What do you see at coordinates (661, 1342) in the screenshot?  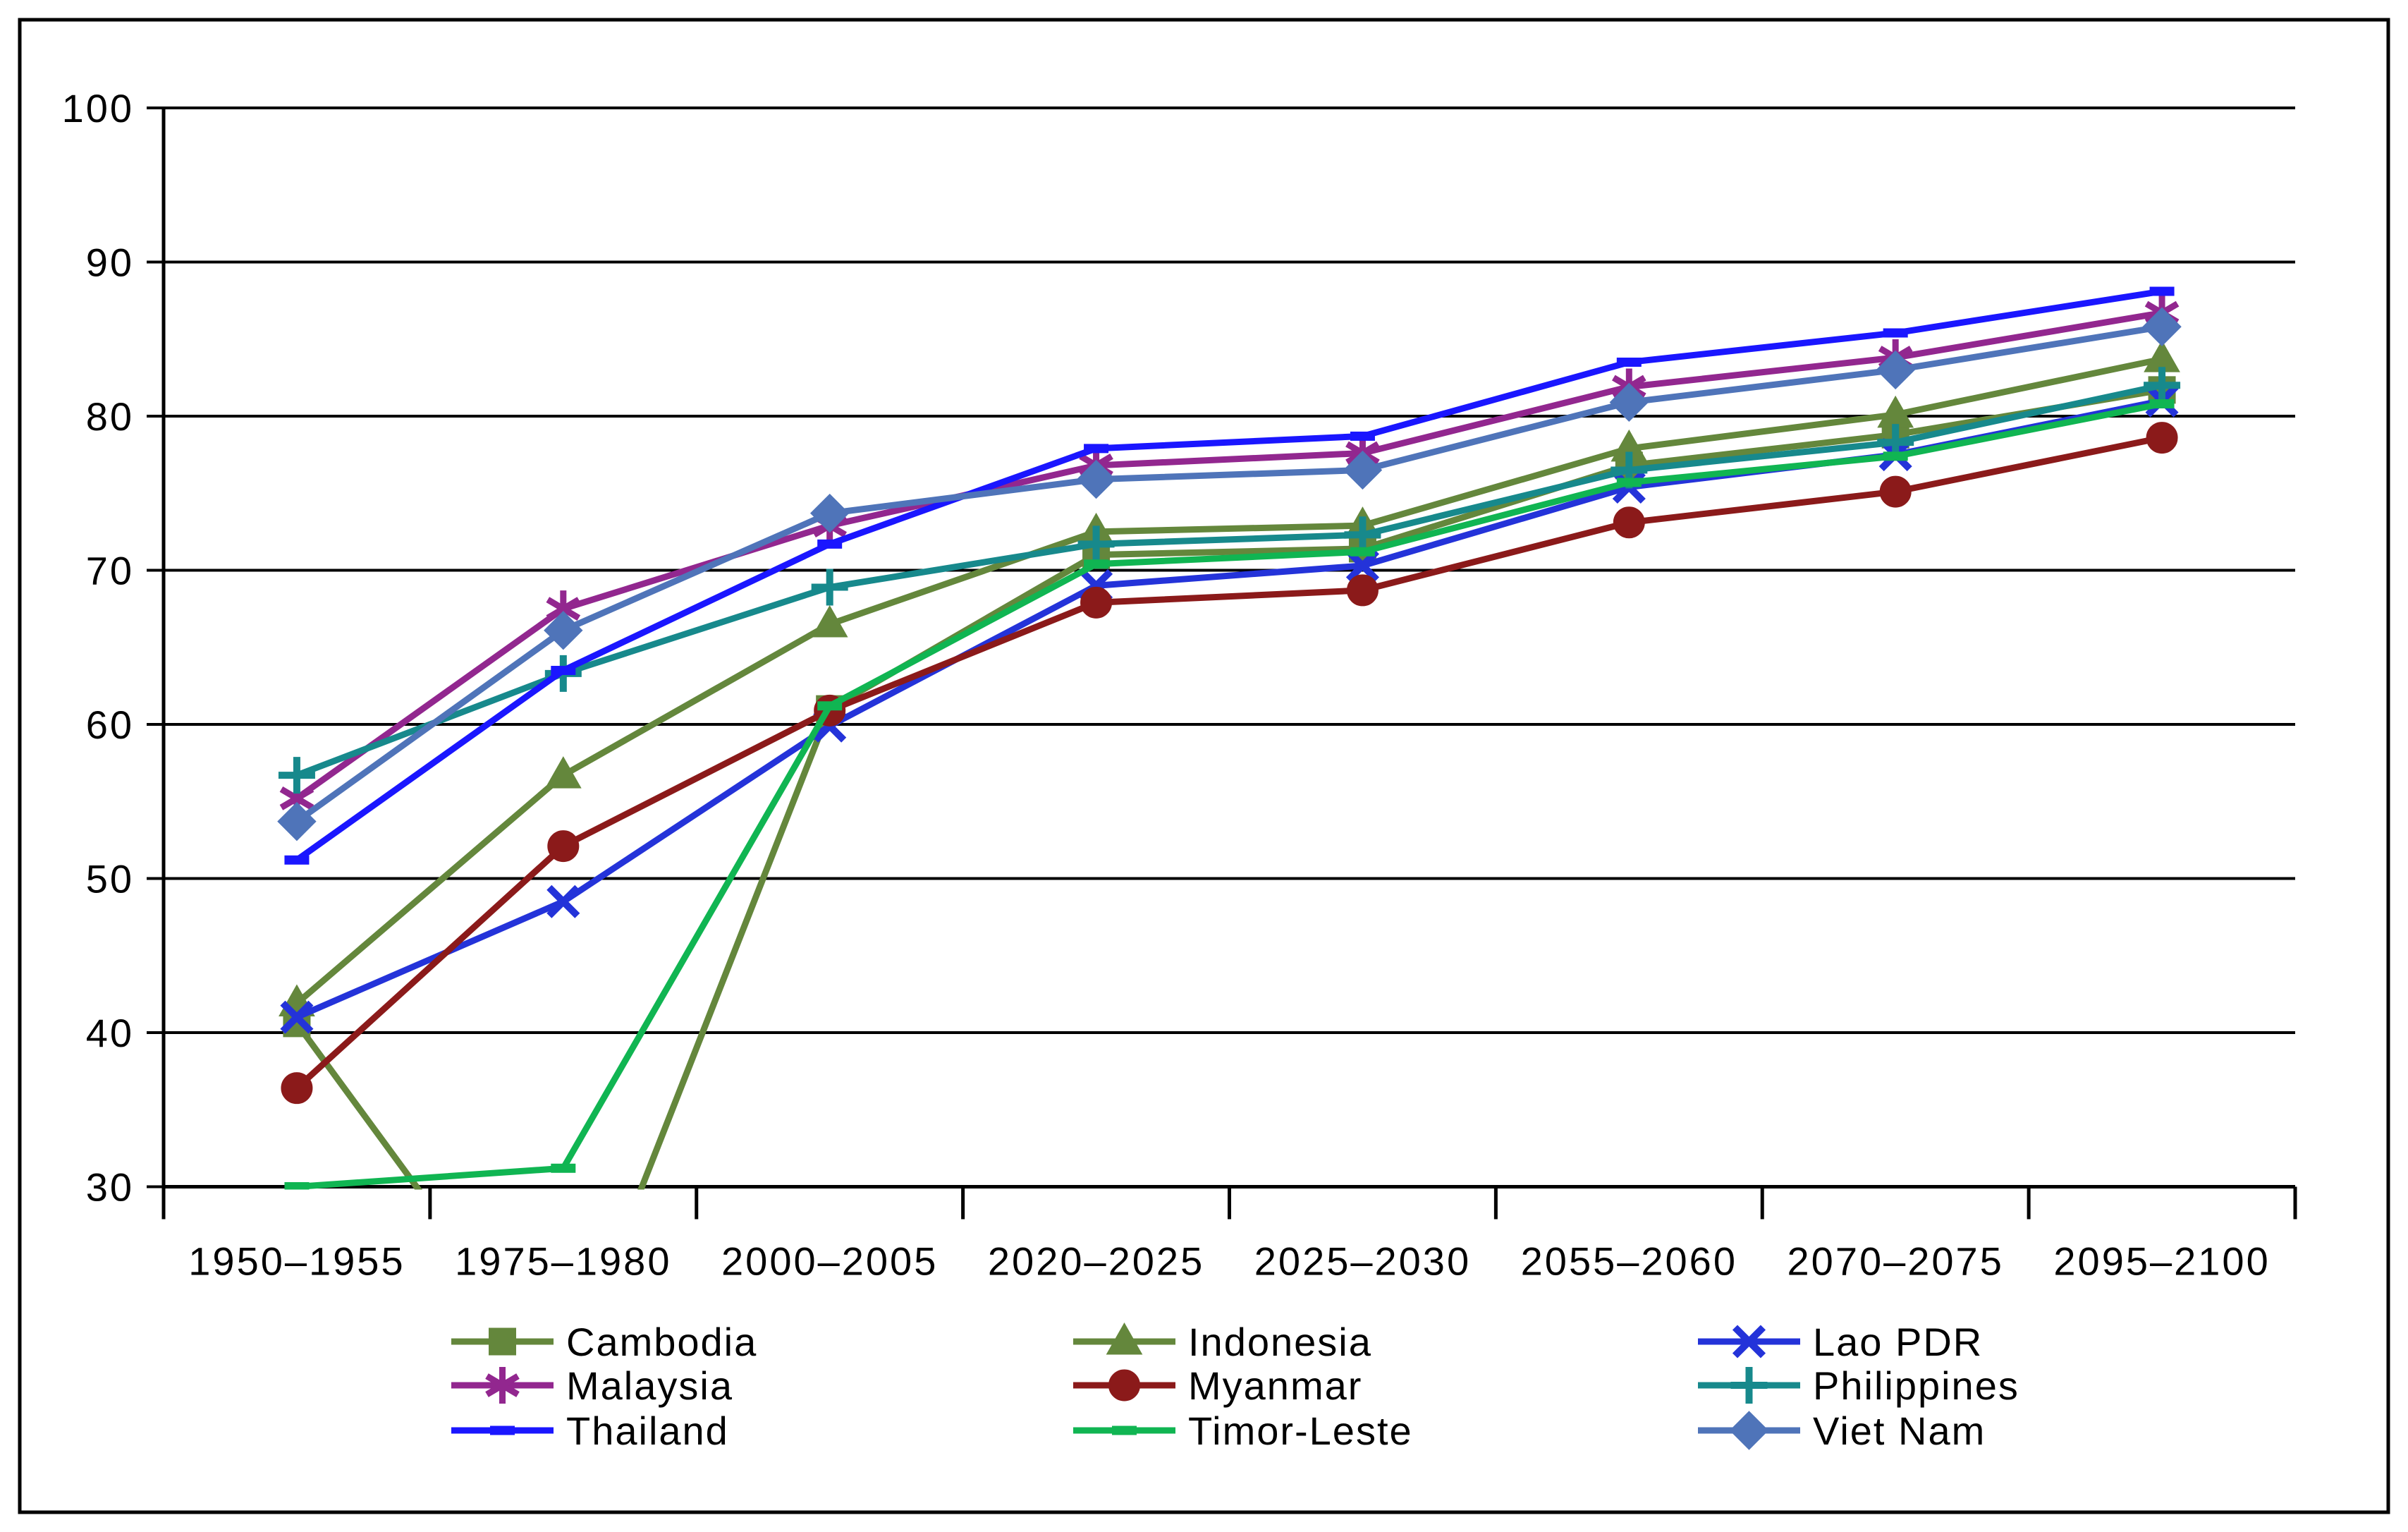 I see `legend-label-cambodia: Cambodia` at bounding box center [661, 1342].